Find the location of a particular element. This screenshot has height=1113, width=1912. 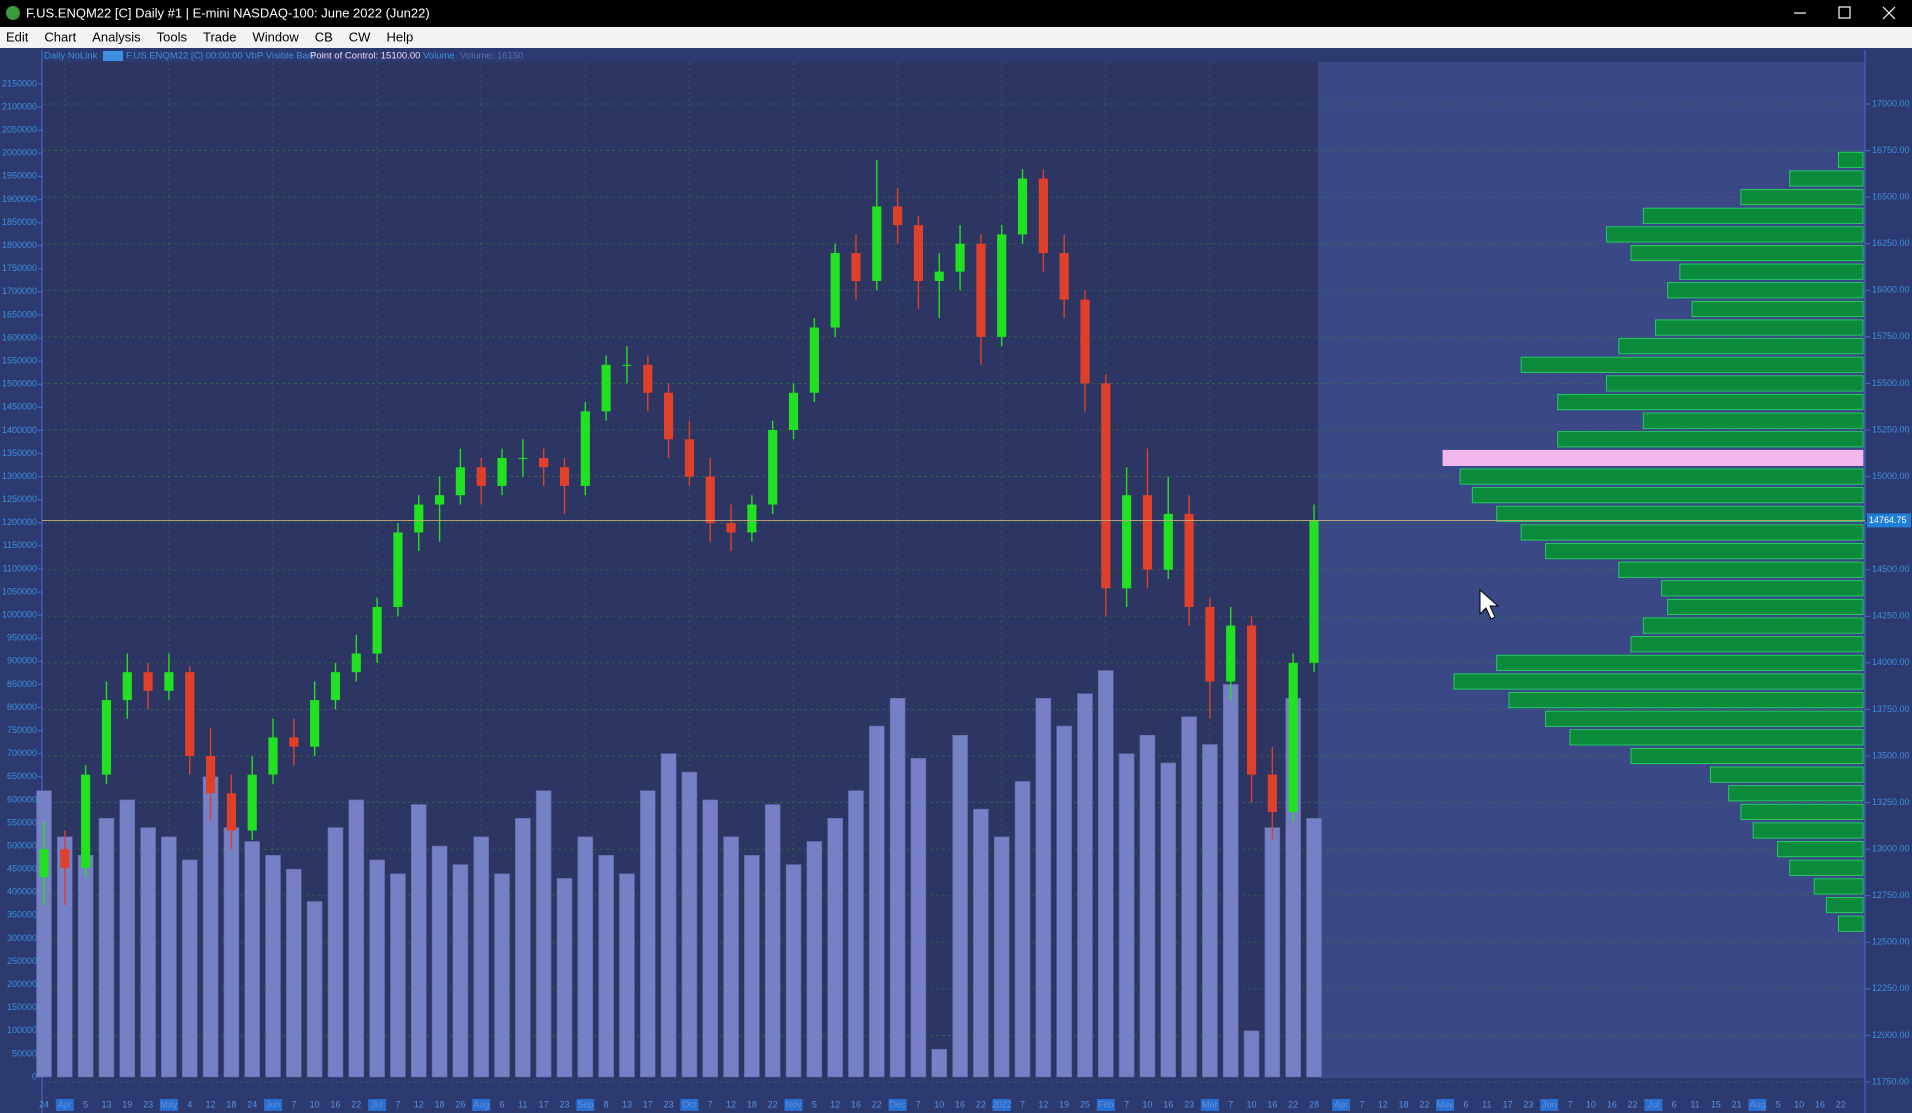

menu-item: CB is located at coordinates (324, 36).